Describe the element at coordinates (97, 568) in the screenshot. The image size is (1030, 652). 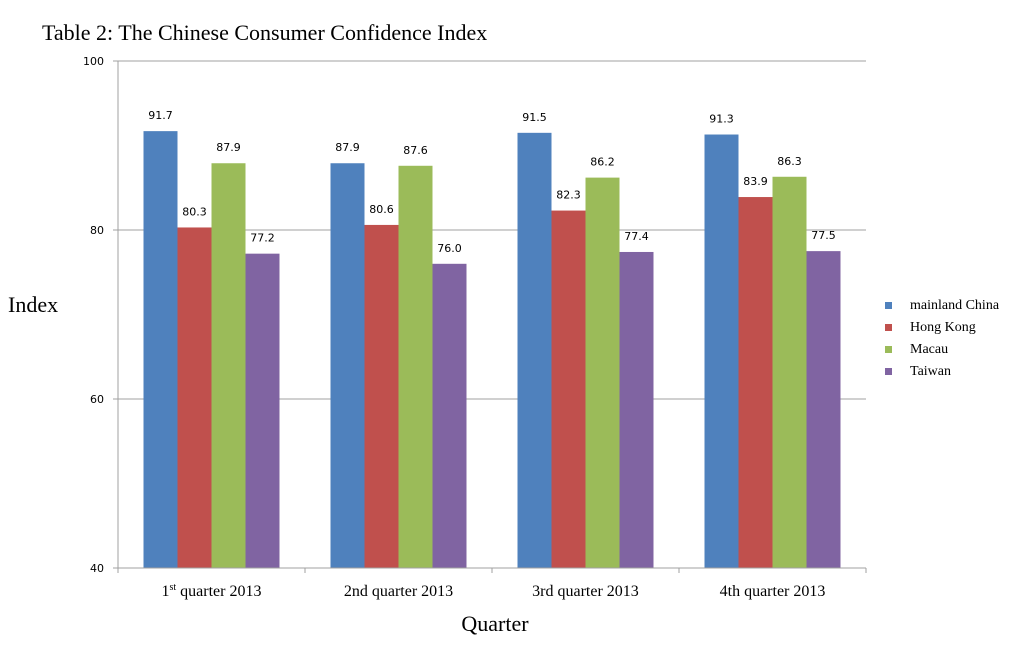
I see `y-tick-label: 40` at that location.